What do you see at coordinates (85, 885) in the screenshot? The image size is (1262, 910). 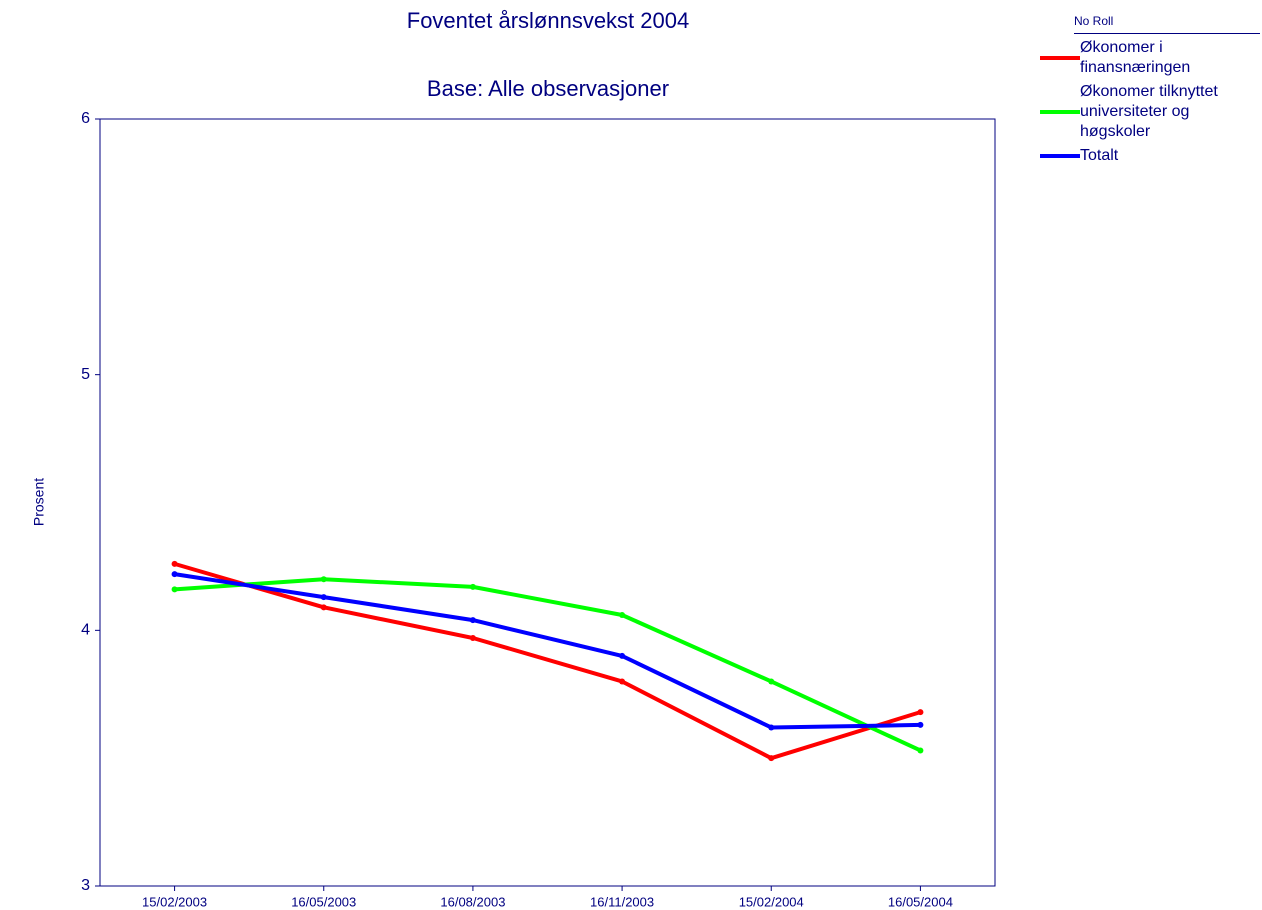 I see `y-tick-label: 3` at bounding box center [85, 885].